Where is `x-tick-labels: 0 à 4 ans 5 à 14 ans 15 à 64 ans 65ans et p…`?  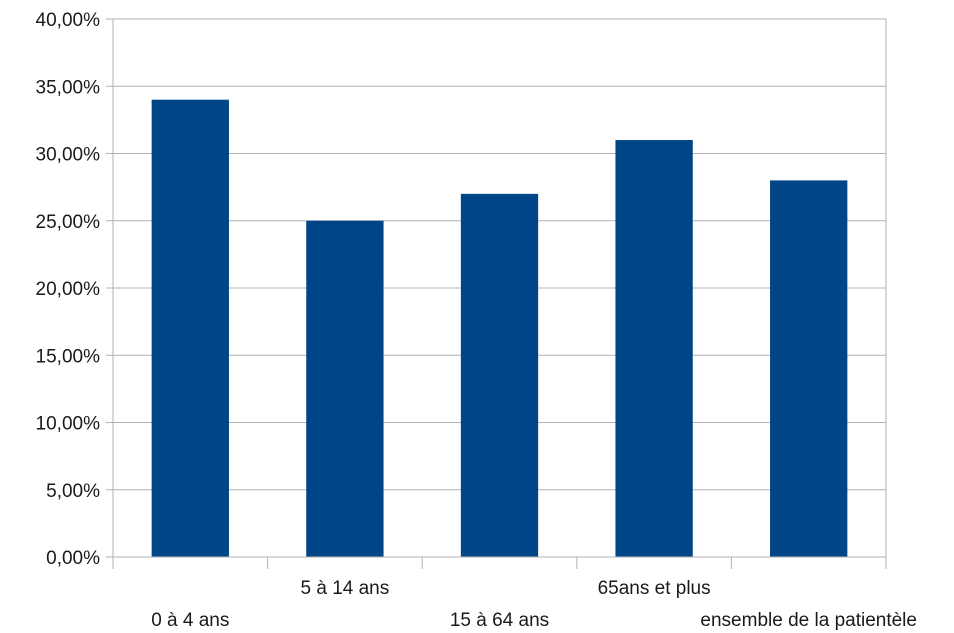
x-tick-labels: 0 à 4 ans 5 à 14 ans 15 à 64 ans 65ans et p… is located at coordinates (534, 604).